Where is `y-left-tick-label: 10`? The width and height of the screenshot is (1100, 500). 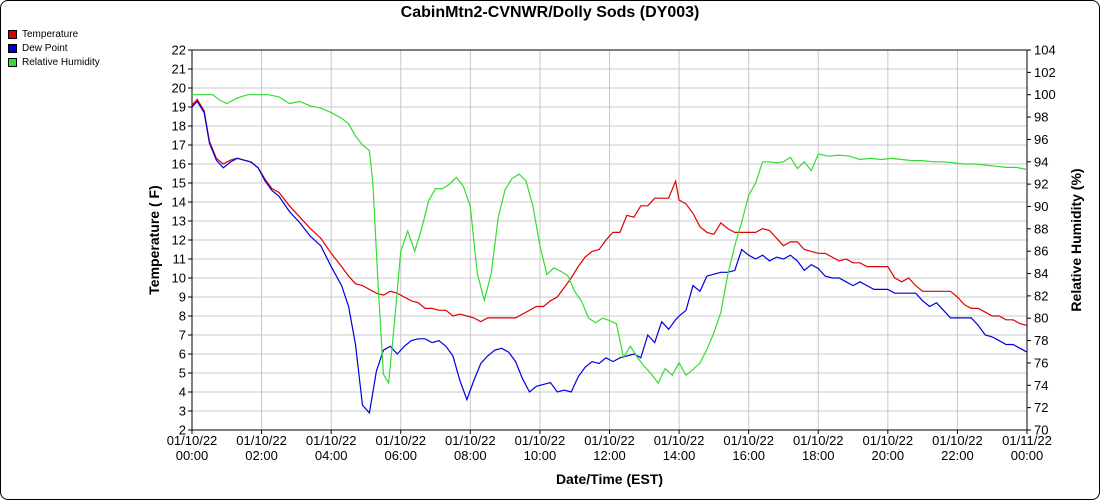
y-left-tick-label: 10 is located at coordinates (179, 278).